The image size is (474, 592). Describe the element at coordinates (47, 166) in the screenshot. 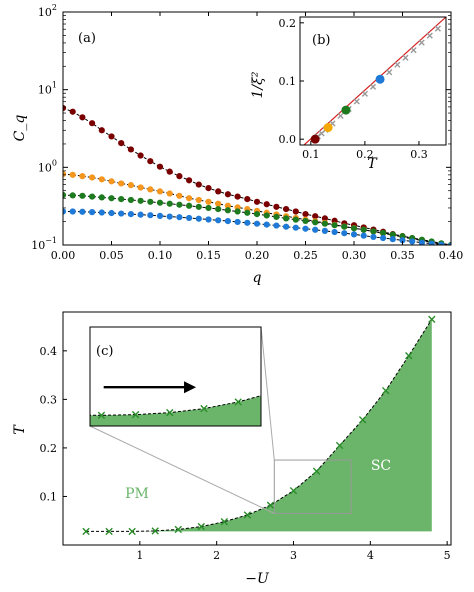

I see `y-tick-label-1: 10⁰` at that location.